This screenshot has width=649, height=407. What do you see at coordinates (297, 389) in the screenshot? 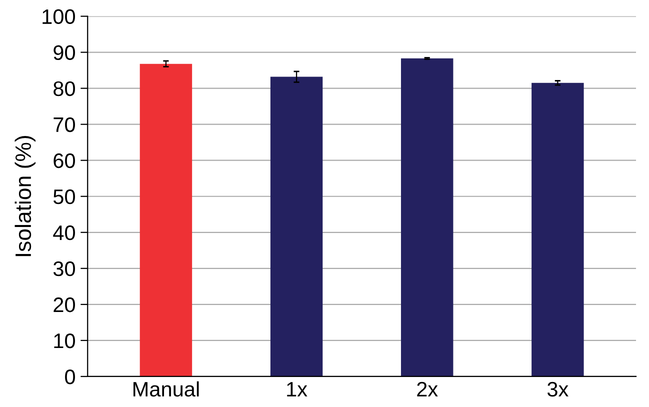
I see `x-tick-label: 1x` at bounding box center [297, 389].